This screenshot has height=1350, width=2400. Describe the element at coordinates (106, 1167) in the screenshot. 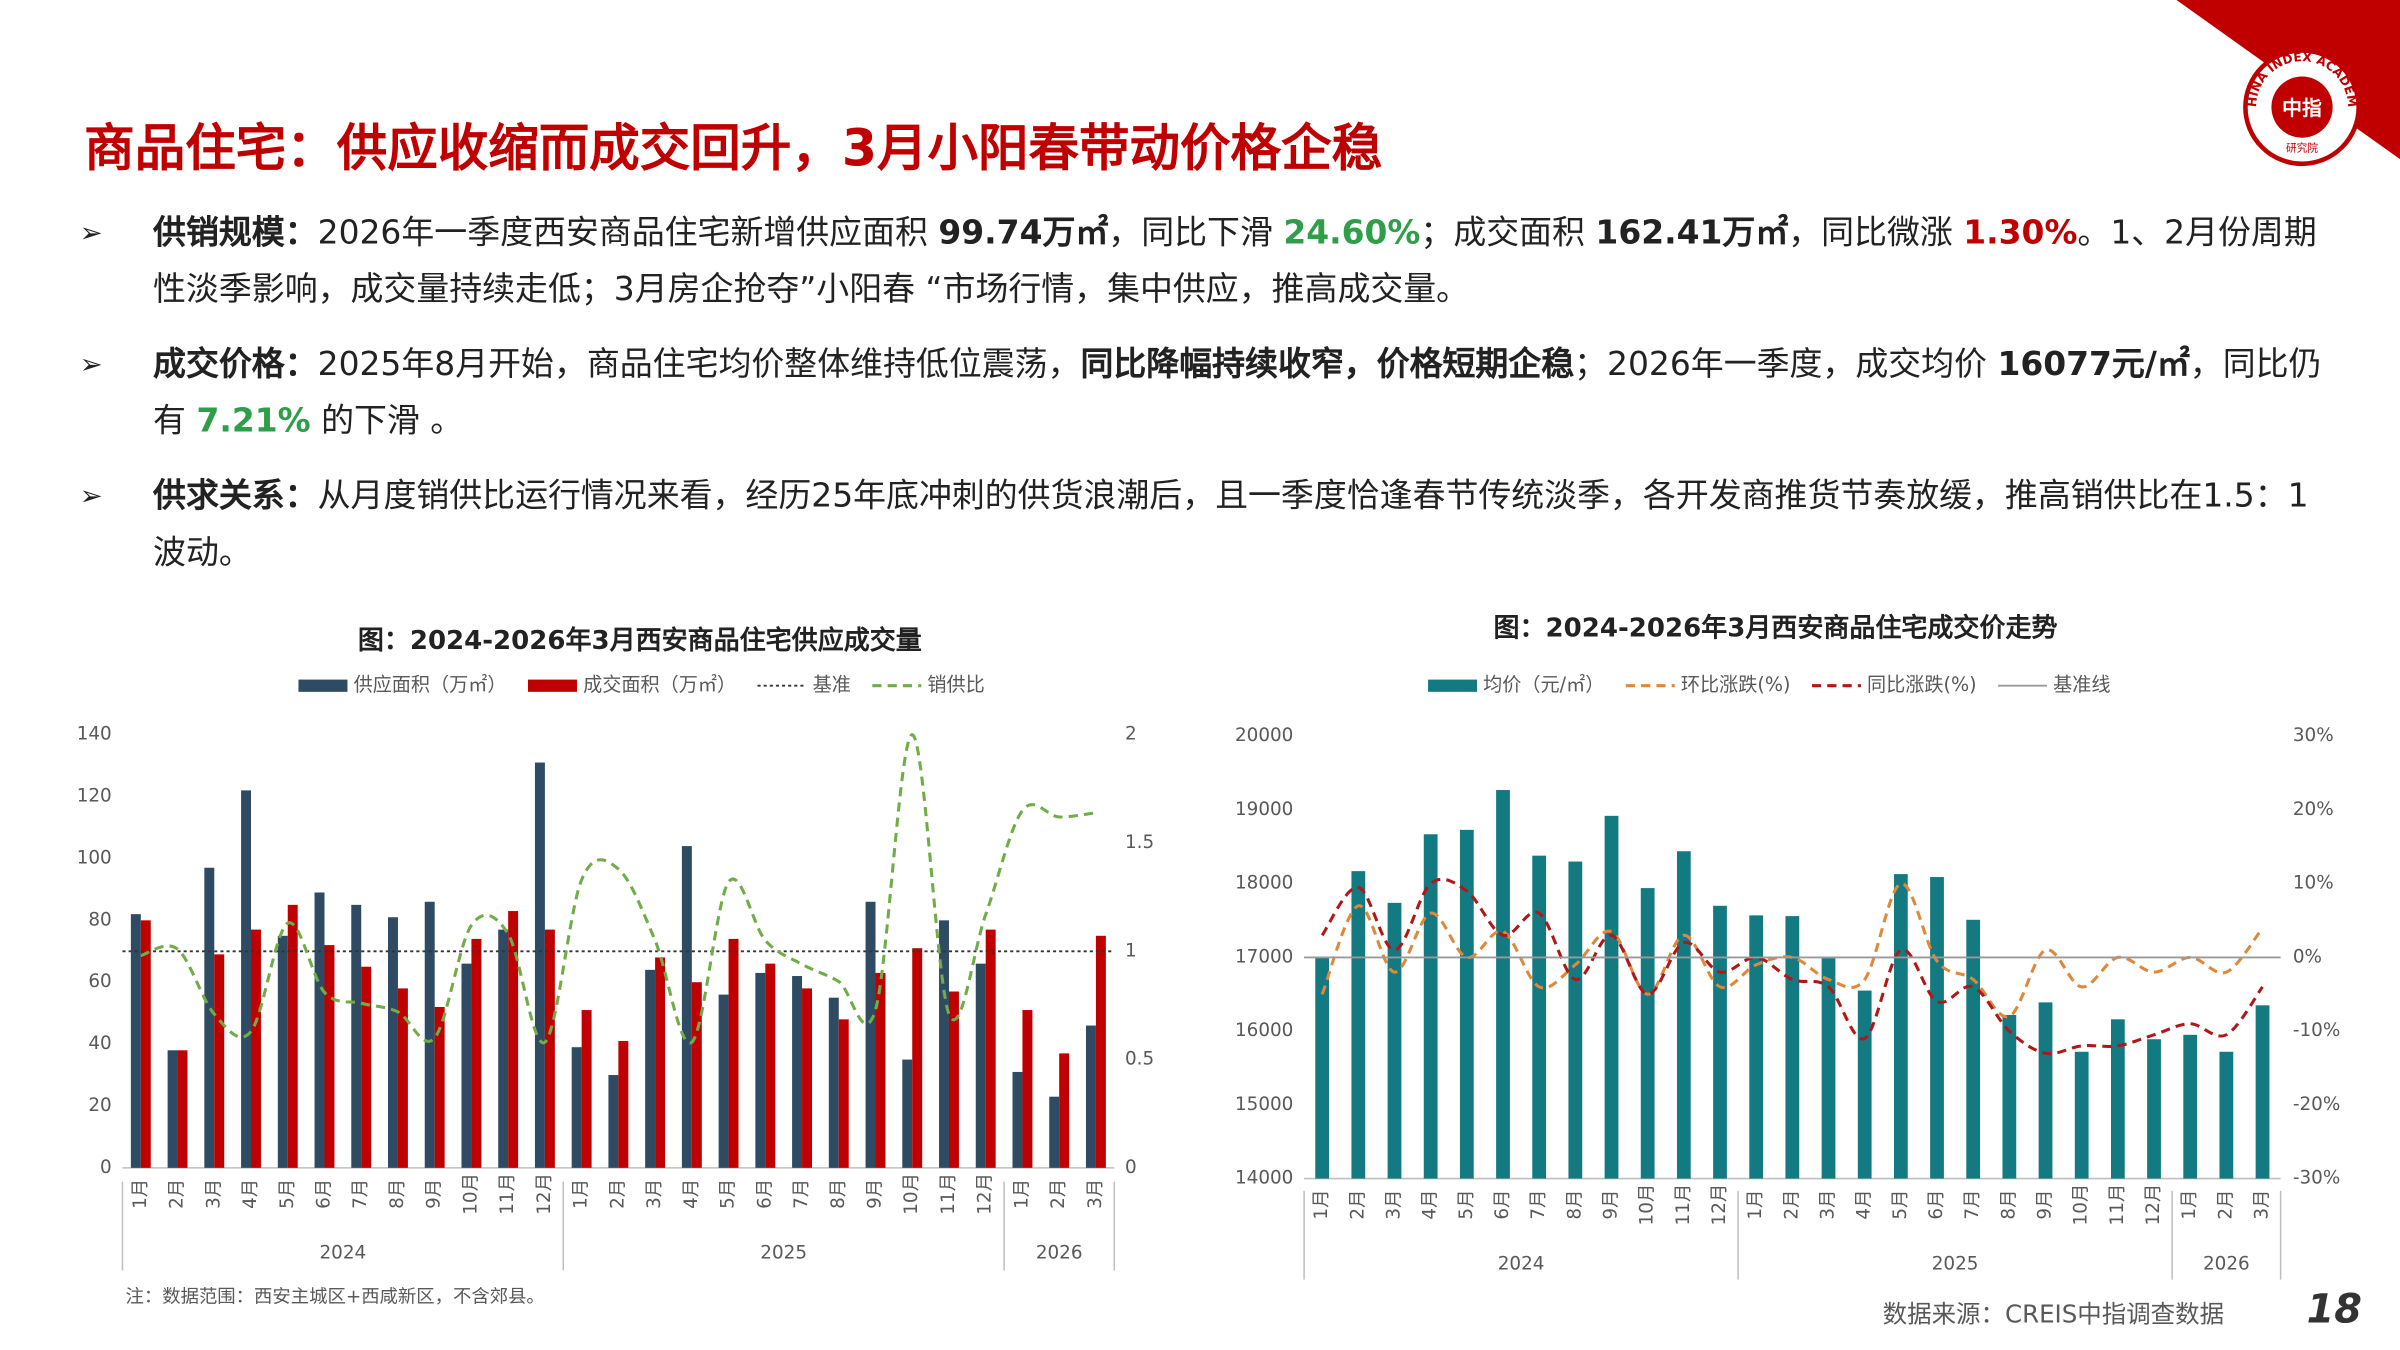

I see `y-tick-label: 0` at that location.